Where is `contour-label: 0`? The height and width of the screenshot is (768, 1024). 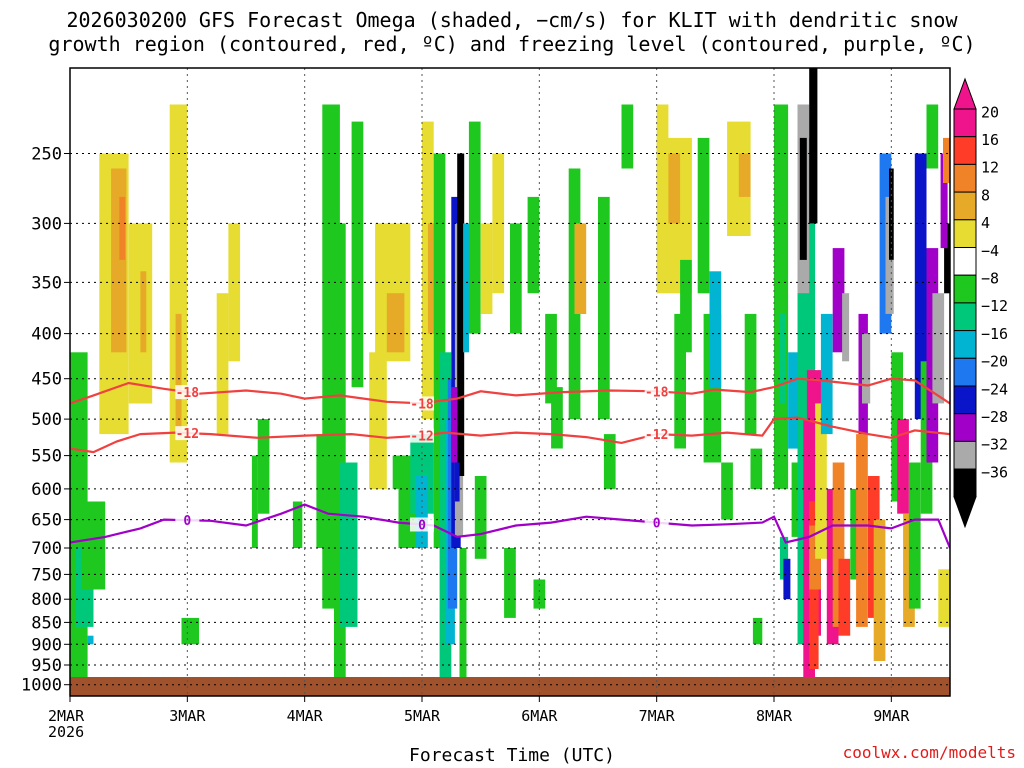 contour-label: 0 is located at coordinates (657, 524).